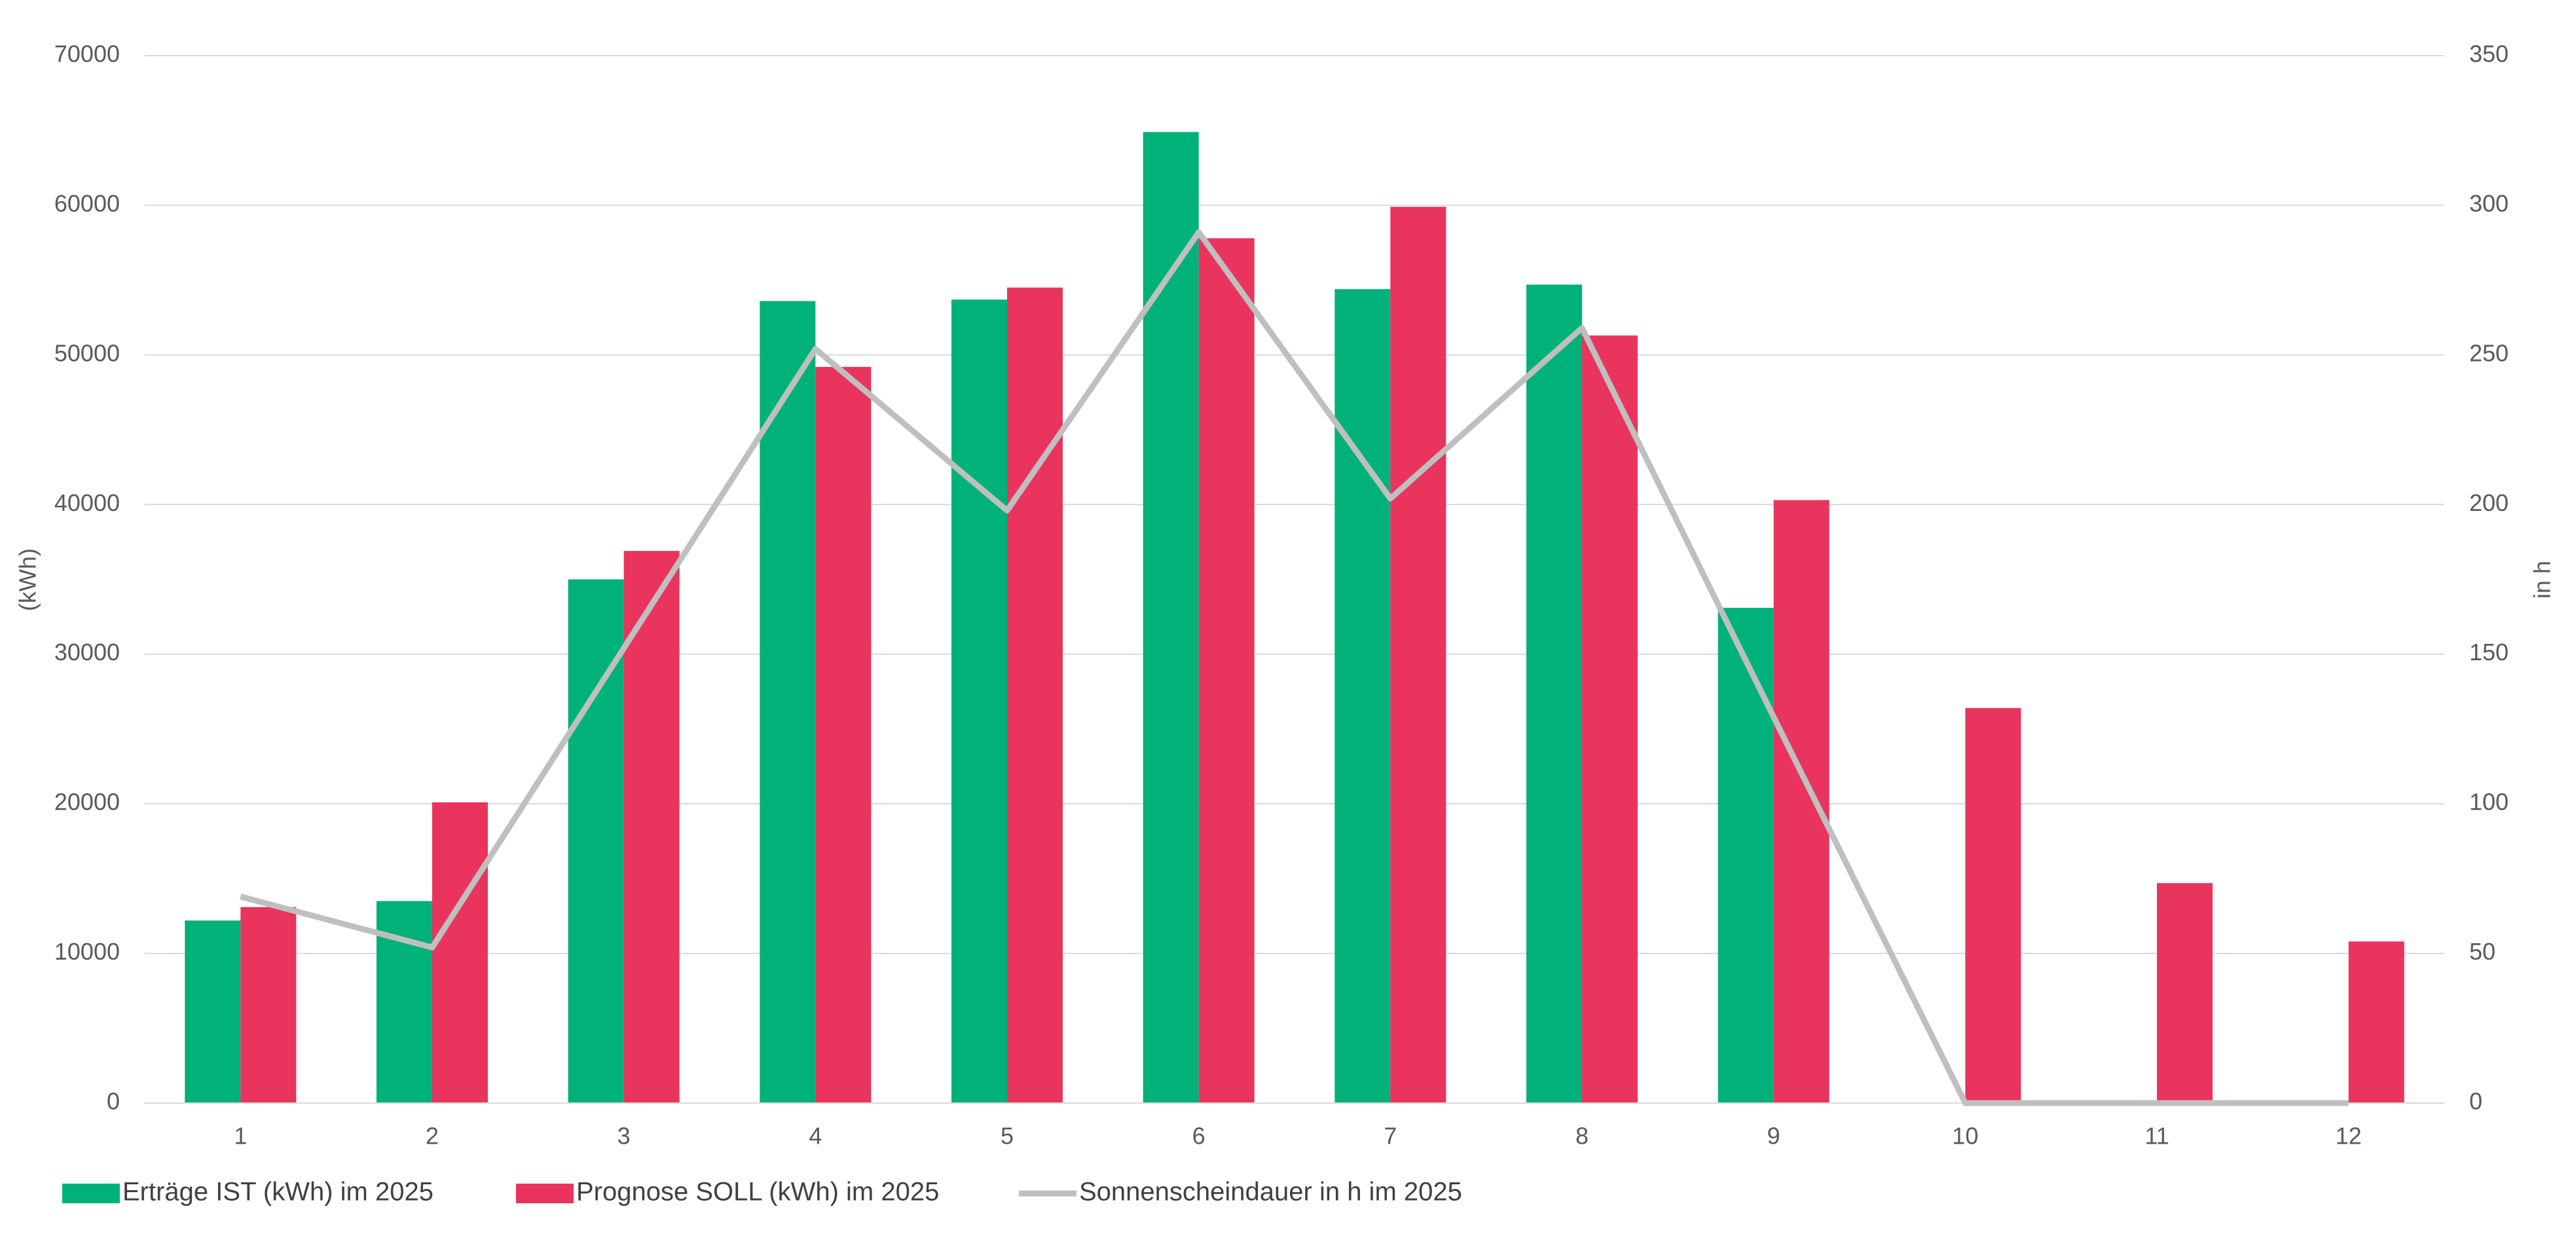 This screenshot has width=2576, height=1257. What do you see at coordinates (1390, 1136) in the screenshot?
I see `x-tick-label: 7` at bounding box center [1390, 1136].